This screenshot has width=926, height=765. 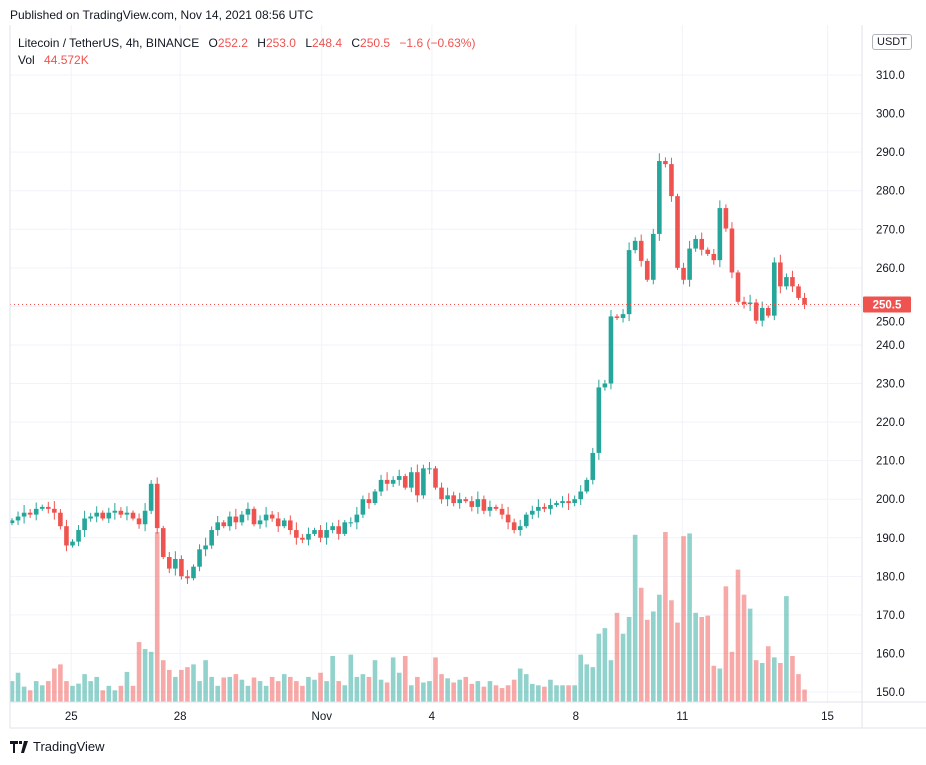 What do you see at coordinates (66, 60) in the screenshot?
I see `volume-value: 44.572K` at bounding box center [66, 60].